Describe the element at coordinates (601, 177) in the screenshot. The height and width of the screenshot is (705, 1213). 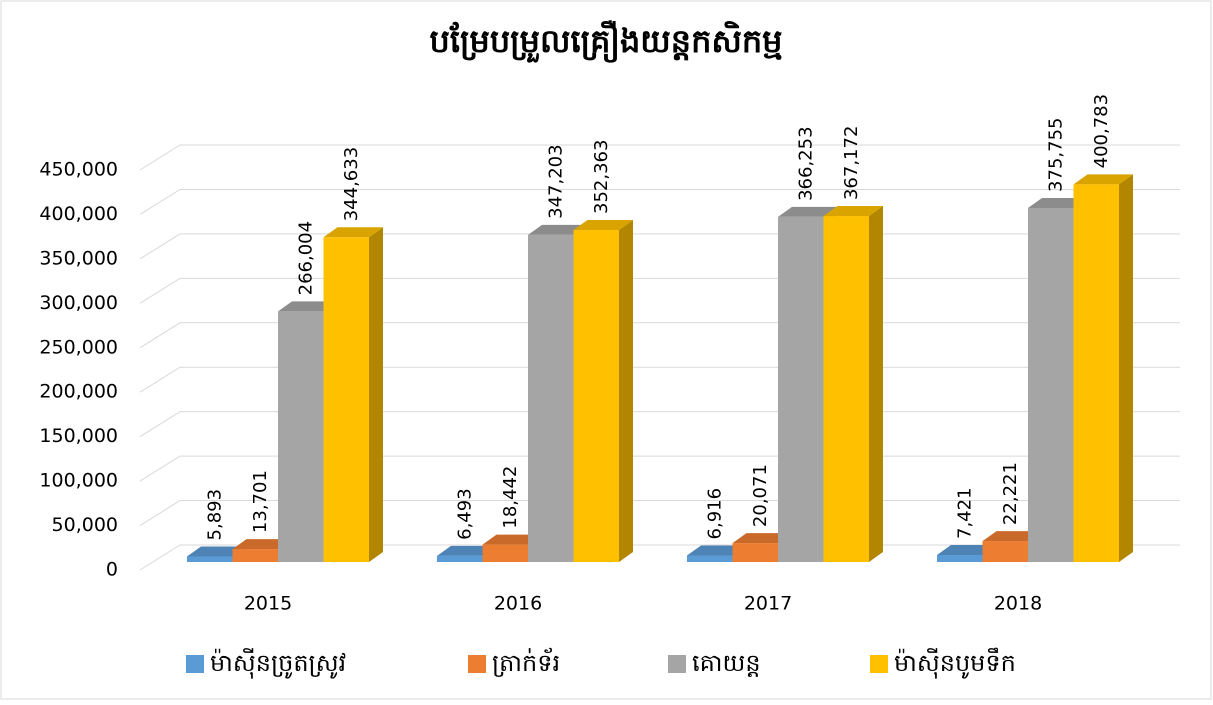
I see `data-label: 352,363` at that location.